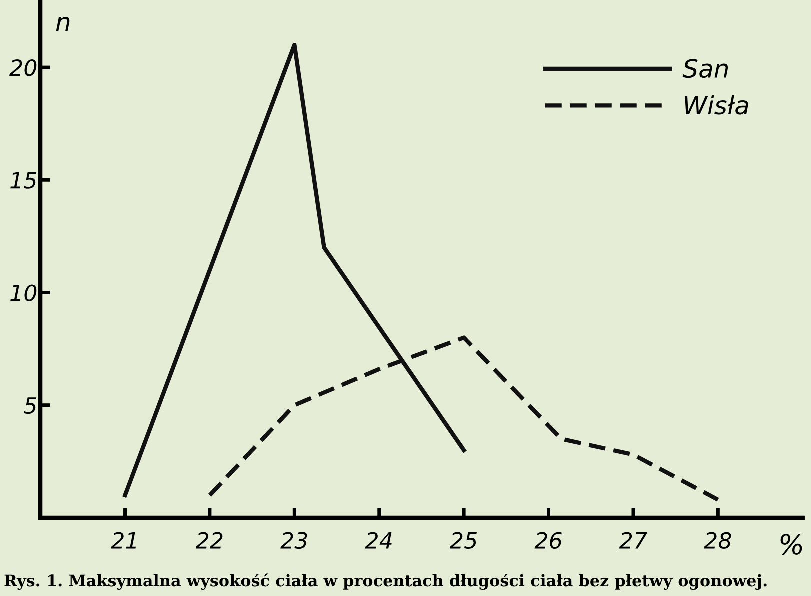  I want to click on x-tick-label: 25, so click(463, 541).